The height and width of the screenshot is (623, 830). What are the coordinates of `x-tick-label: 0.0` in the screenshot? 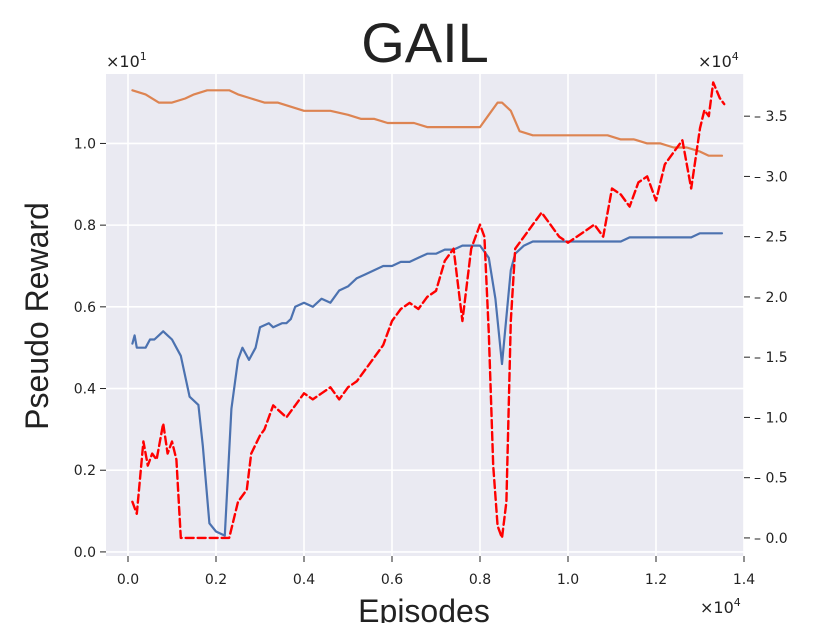 It's located at (128, 580).